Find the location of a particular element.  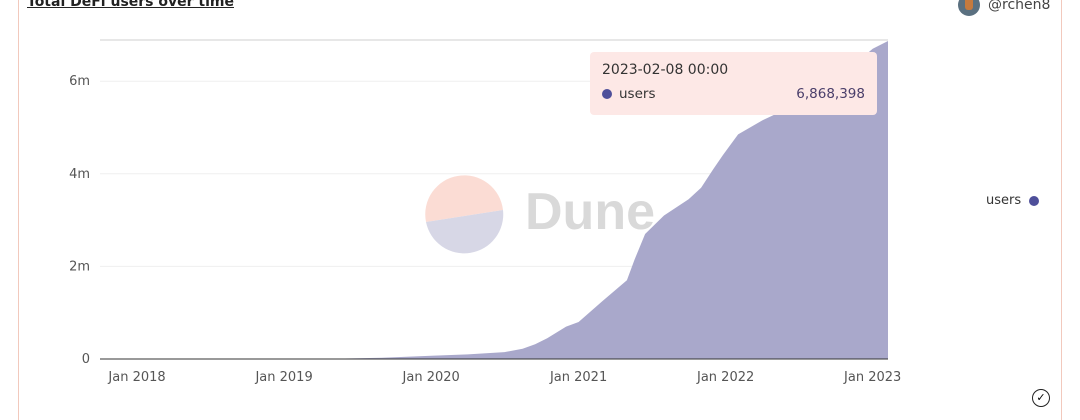

check-circle-icon: ✓ is located at coordinates (1041, 398).